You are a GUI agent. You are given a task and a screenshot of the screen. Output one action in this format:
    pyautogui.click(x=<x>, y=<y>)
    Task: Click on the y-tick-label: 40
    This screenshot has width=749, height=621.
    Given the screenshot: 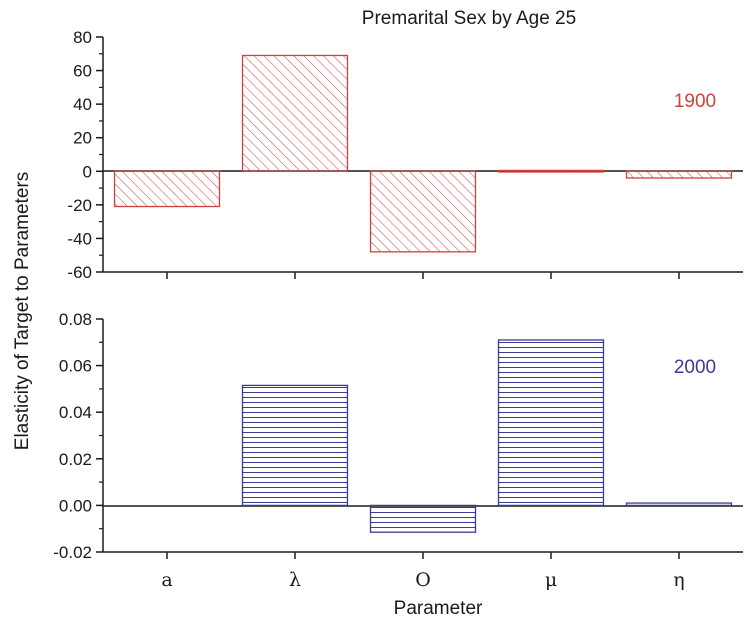 What is the action you would take?
    pyautogui.click(x=82, y=104)
    